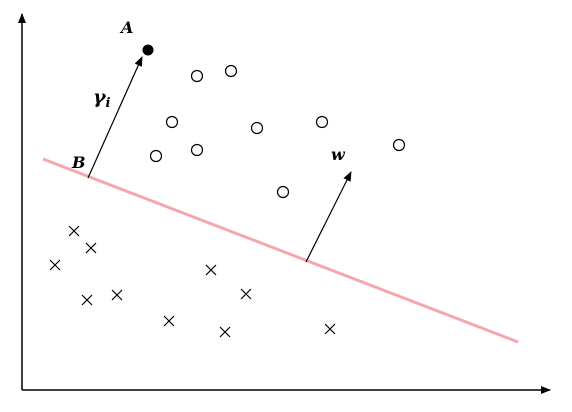 The image size is (572, 412). What do you see at coordinates (328, 217) in the screenshot?
I see `normal-vector` at bounding box center [328, 217].